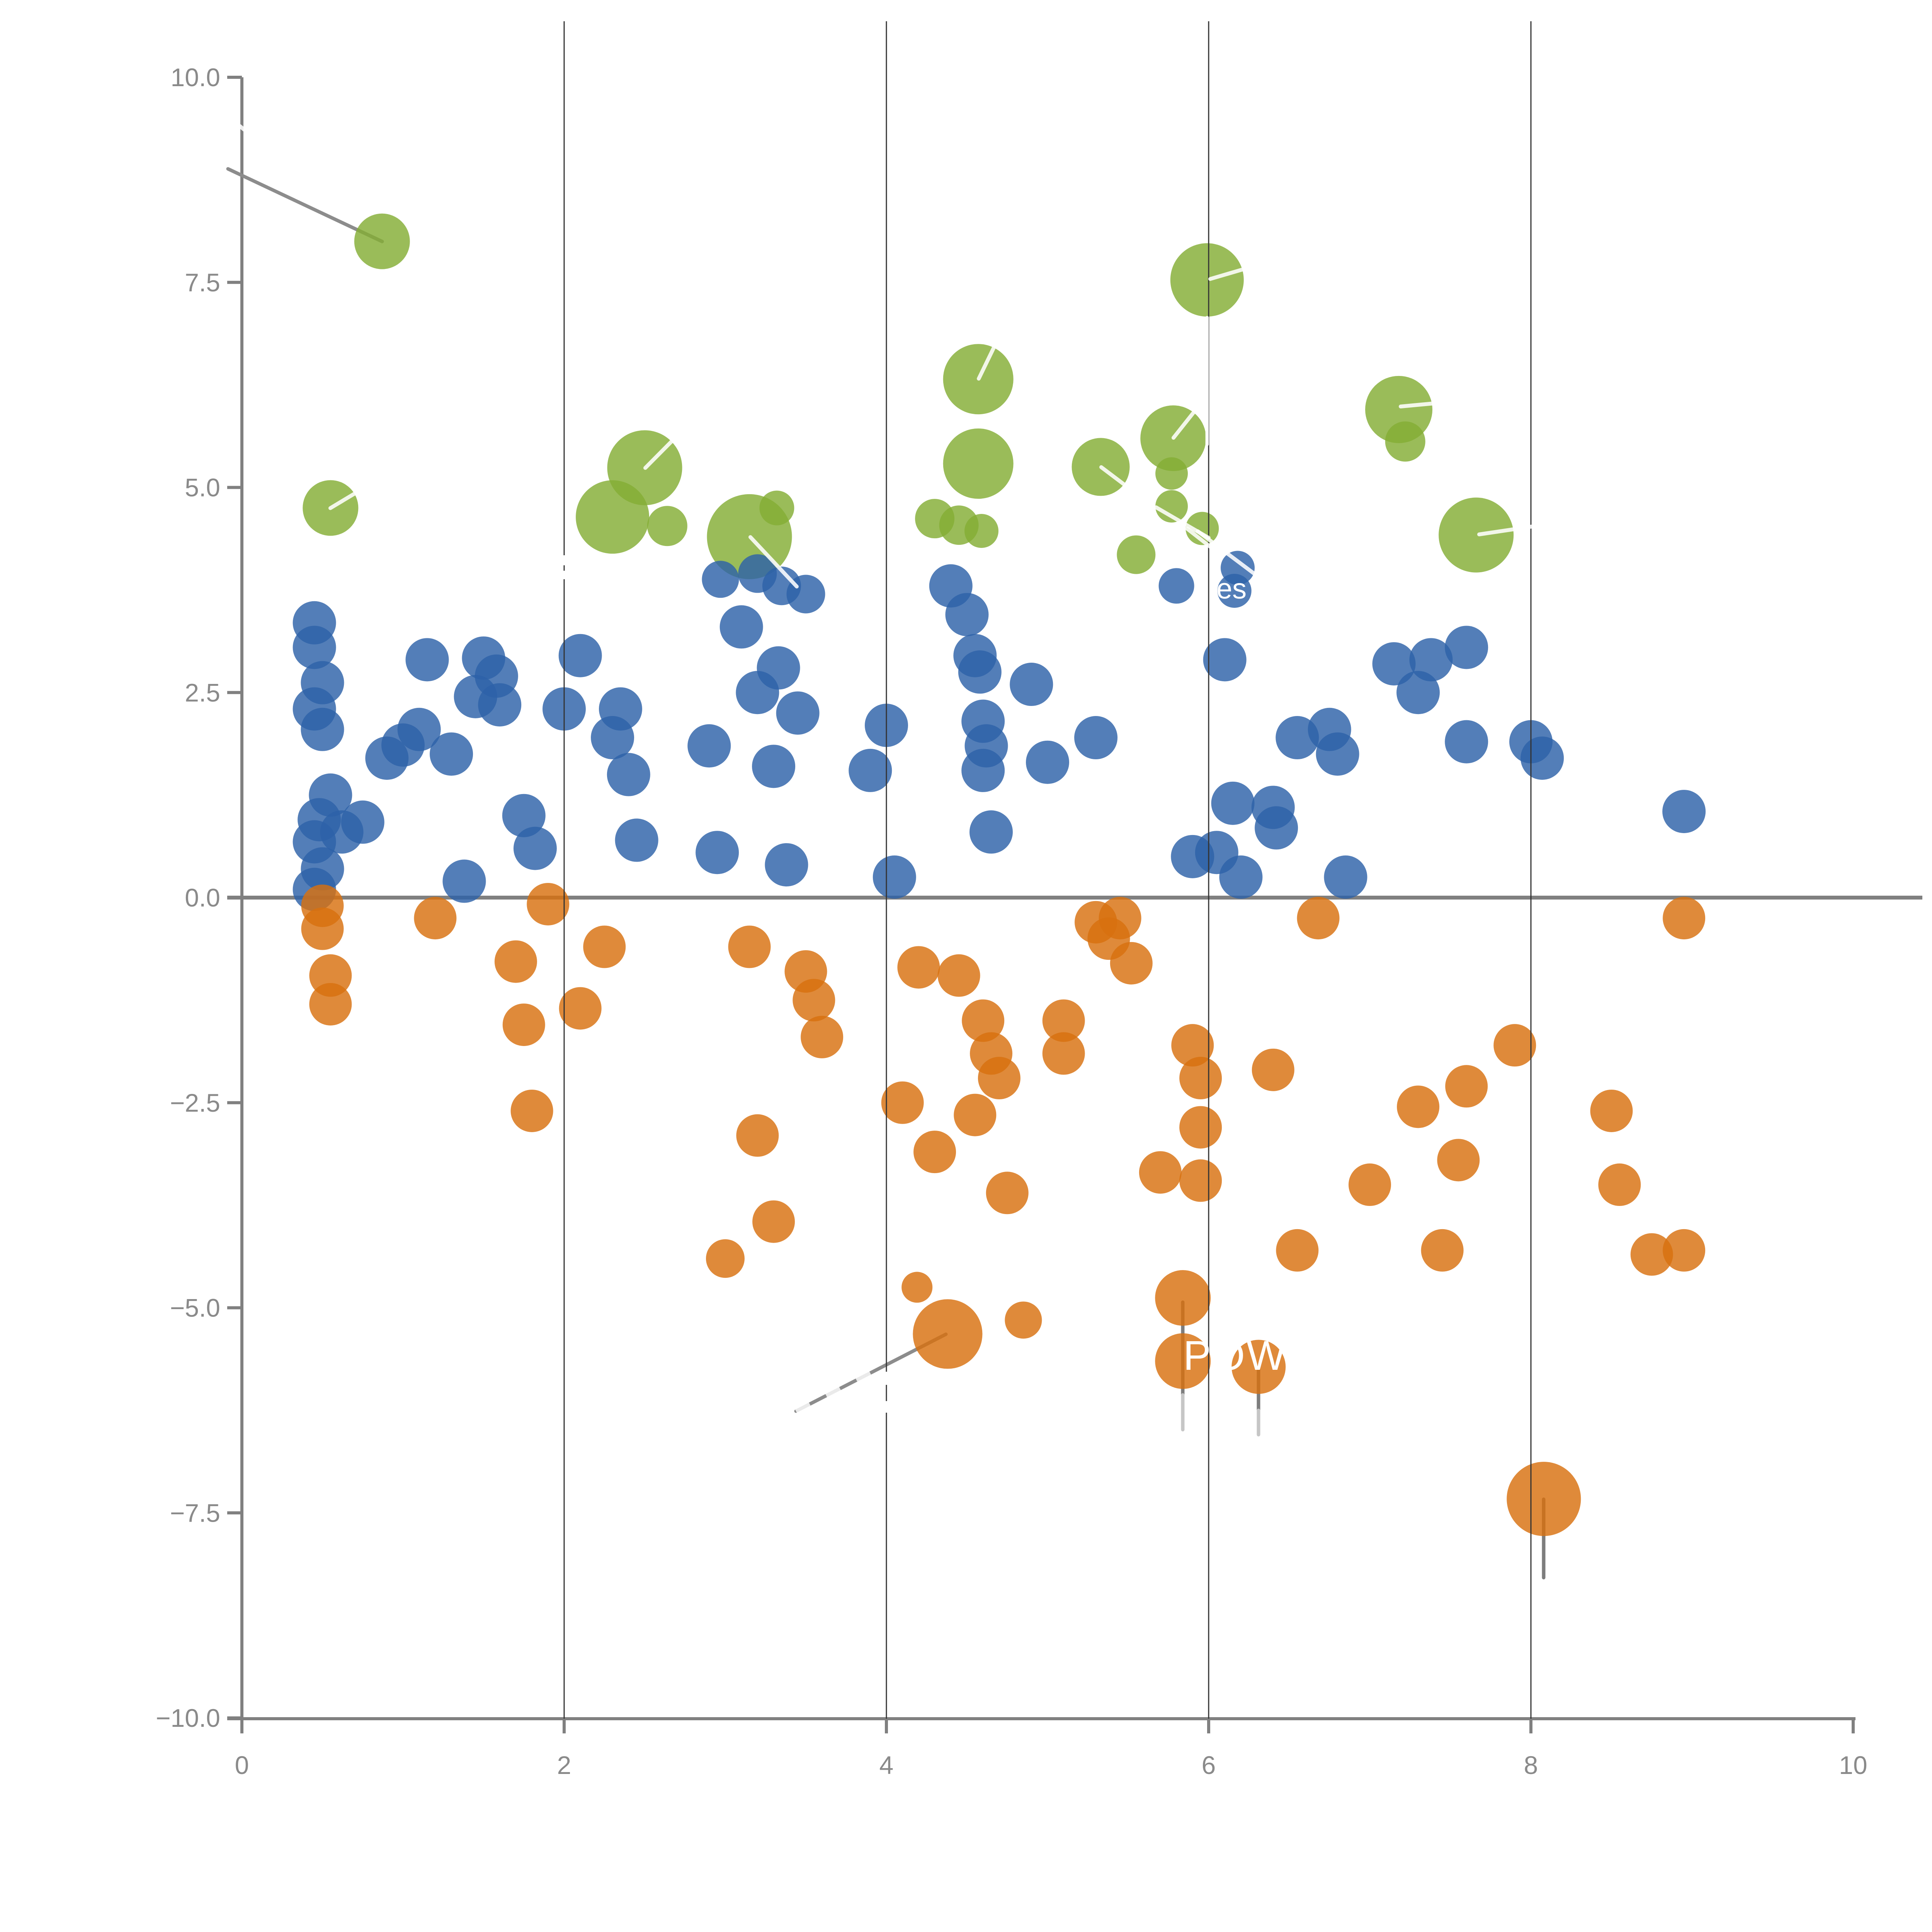 The image size is (1932, 1932). Describe the element at coordinates (202, 282) in the screenshot. I see `y-tick-label: 7.5` at that location.